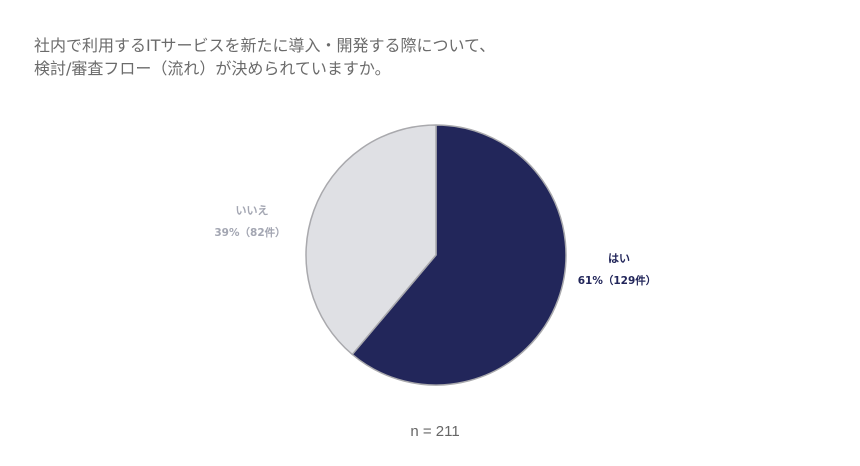 This screenshot has height=466, width=860. I want to click on slice-label-no-name: いいえ, so click(252, 210).